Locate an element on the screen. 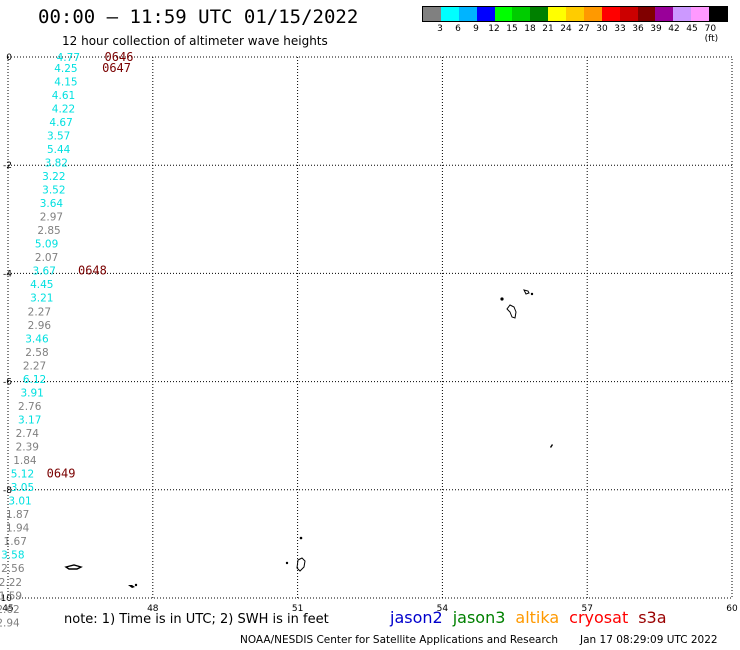 The image size is (740, 650). color-legend: 3 6 9 12 15 18 21 24 27 30 33 36 39 42 45 70 (ft) is located at coordinates (575, 25).